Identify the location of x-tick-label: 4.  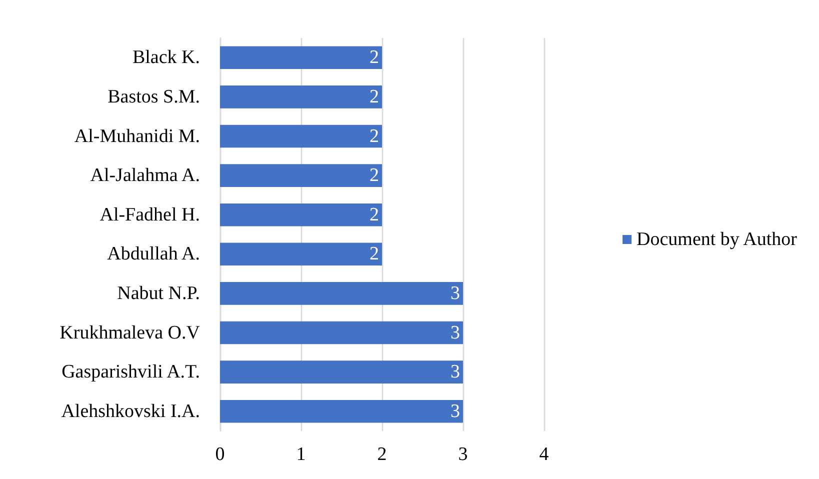
(544, 454).